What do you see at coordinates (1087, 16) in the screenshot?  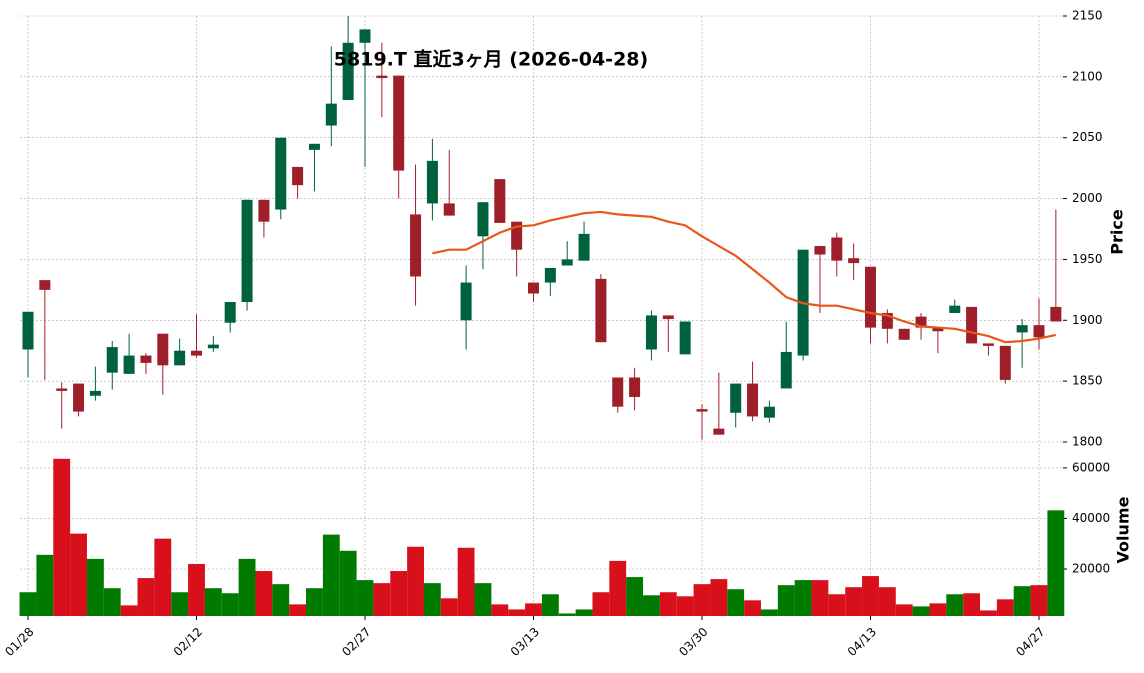 I see `y-tick-label: 2150` at bounding box center [1087, 16].